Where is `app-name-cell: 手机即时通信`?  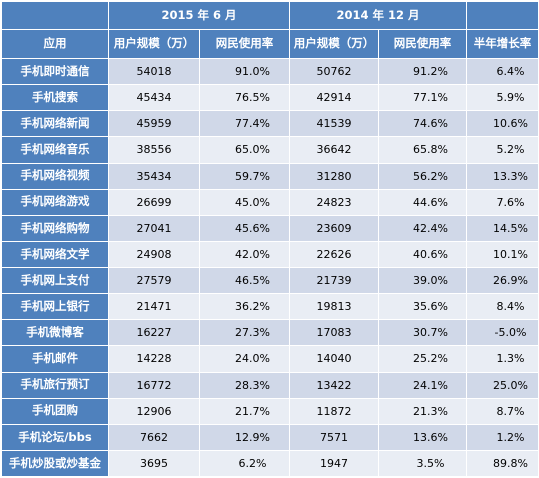 app-name-cell: 手机即时通信 is located at coordinates (55, 71).